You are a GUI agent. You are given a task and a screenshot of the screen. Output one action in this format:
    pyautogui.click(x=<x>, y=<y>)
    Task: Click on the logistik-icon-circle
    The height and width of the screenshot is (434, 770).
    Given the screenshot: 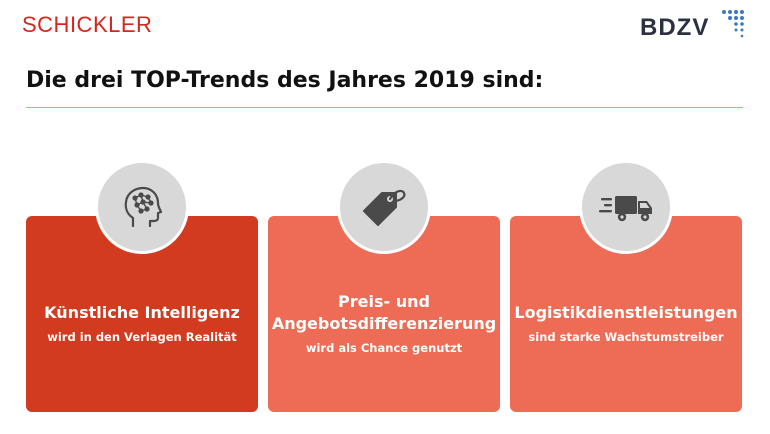 What is the action you would take?
    pyautogui.click(x=626, y=207)
    